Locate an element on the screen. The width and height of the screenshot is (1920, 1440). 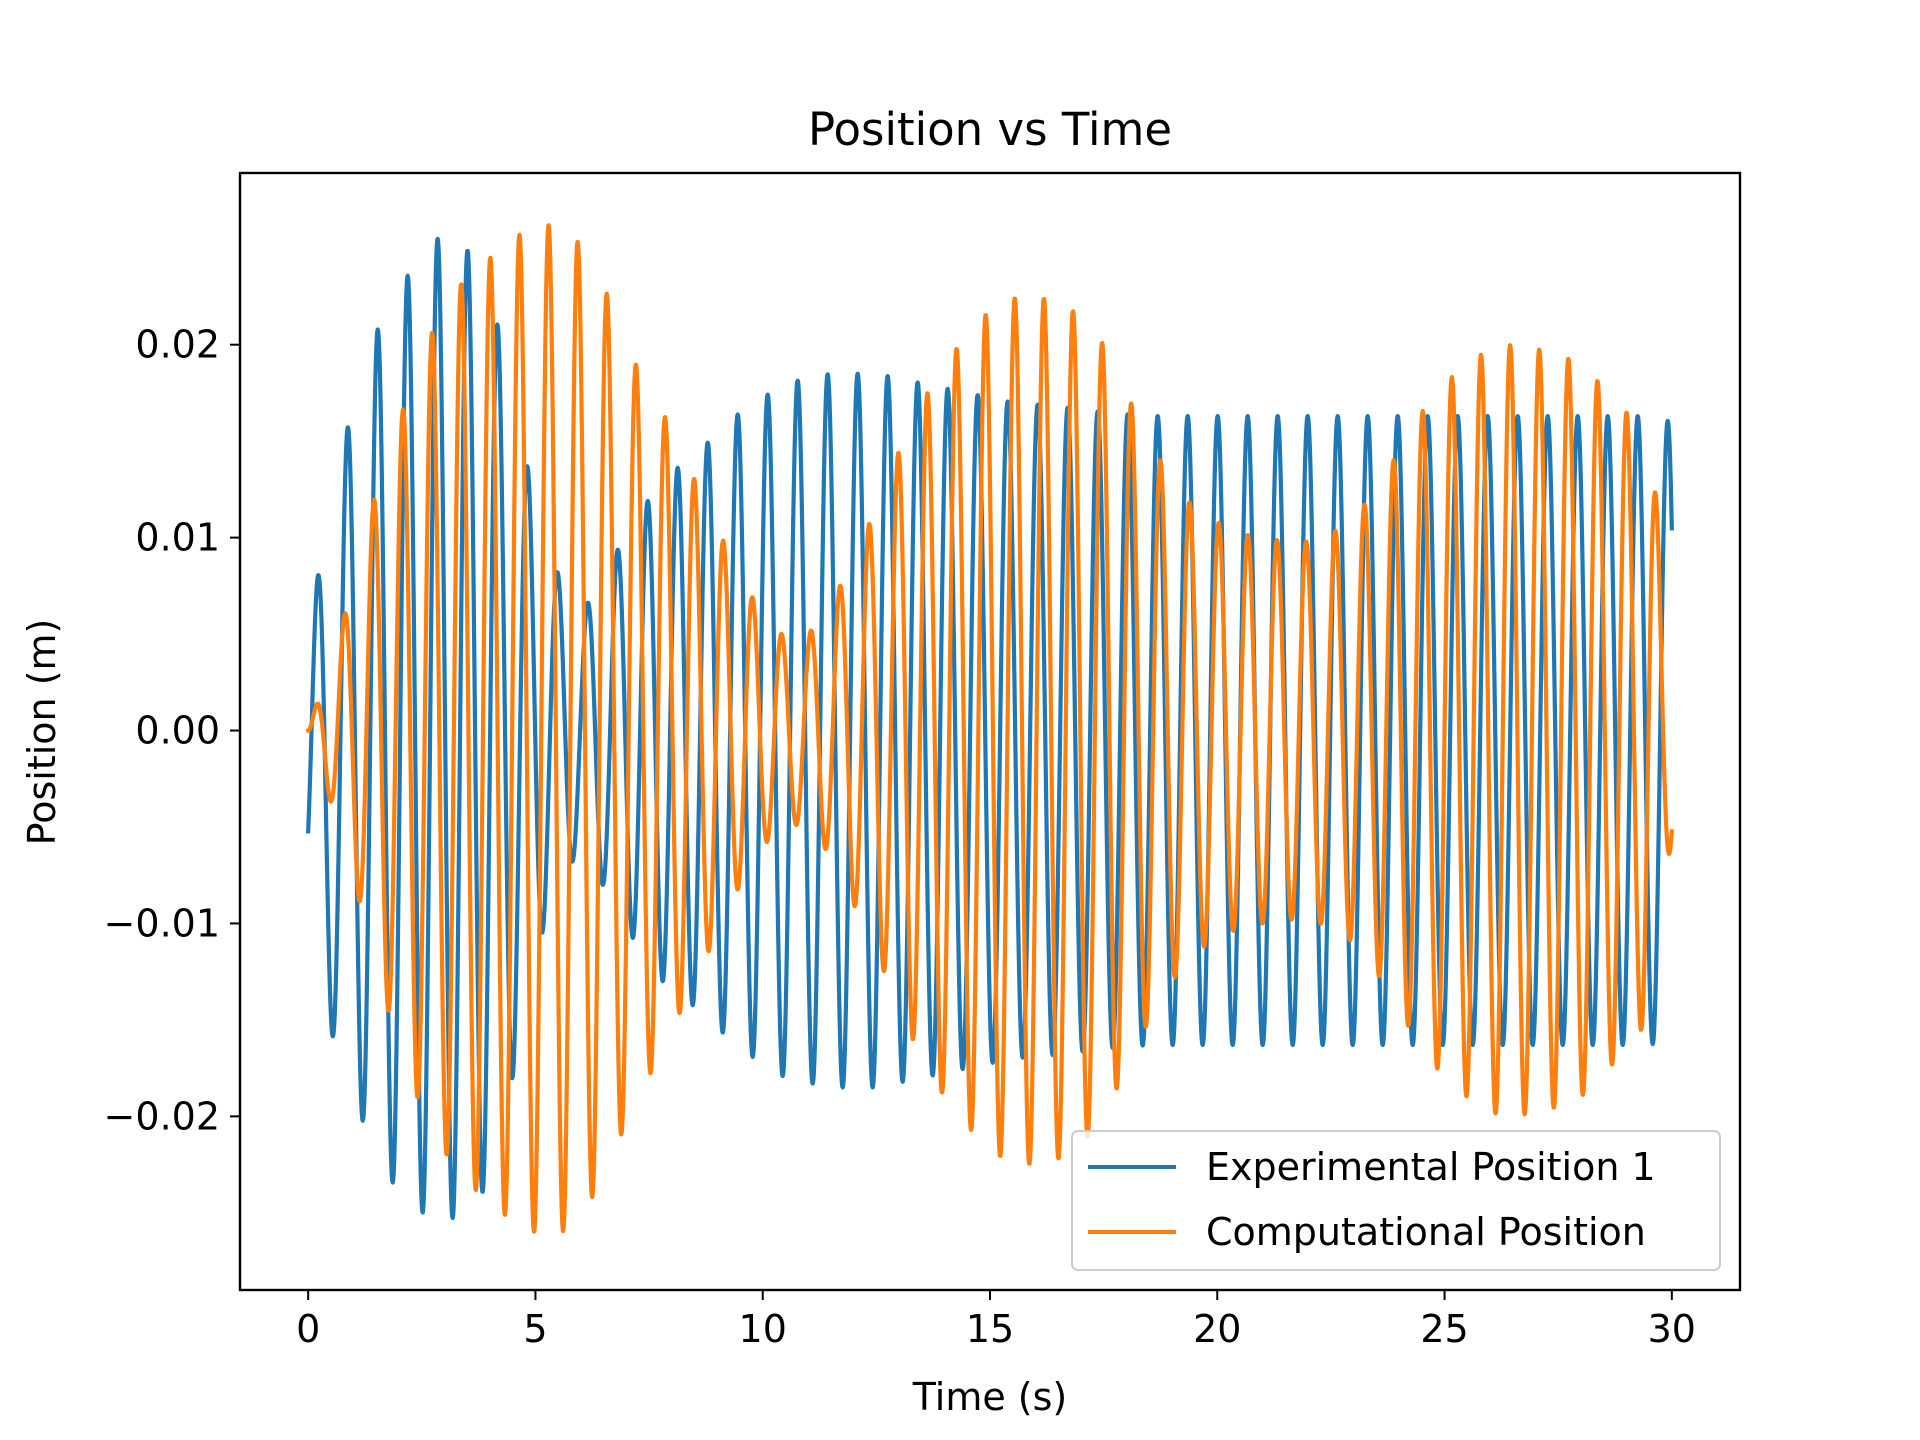
y-tick-label: −0.02 is located at coordinates (162, 1116).